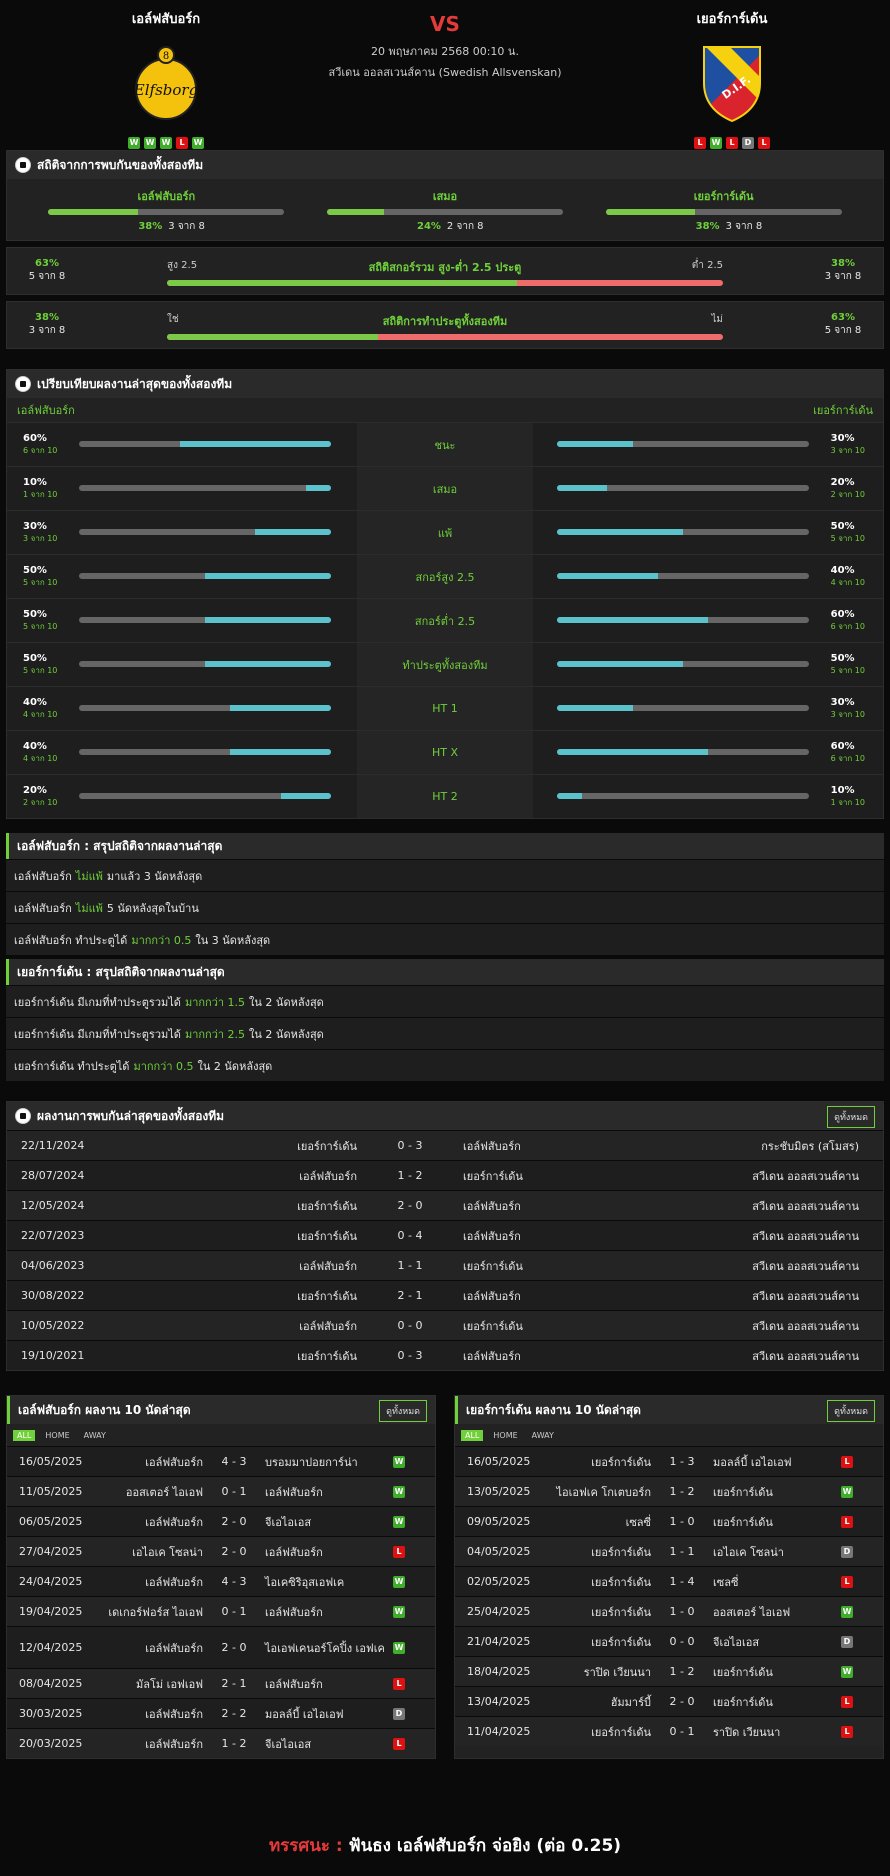 Image resolution: width=890 pixels, height=1876 pixels. What do you see at coordinates (35, 482) in the screenshot?
I see `left-pct-value: 10%` at bounding box center [35, 482].